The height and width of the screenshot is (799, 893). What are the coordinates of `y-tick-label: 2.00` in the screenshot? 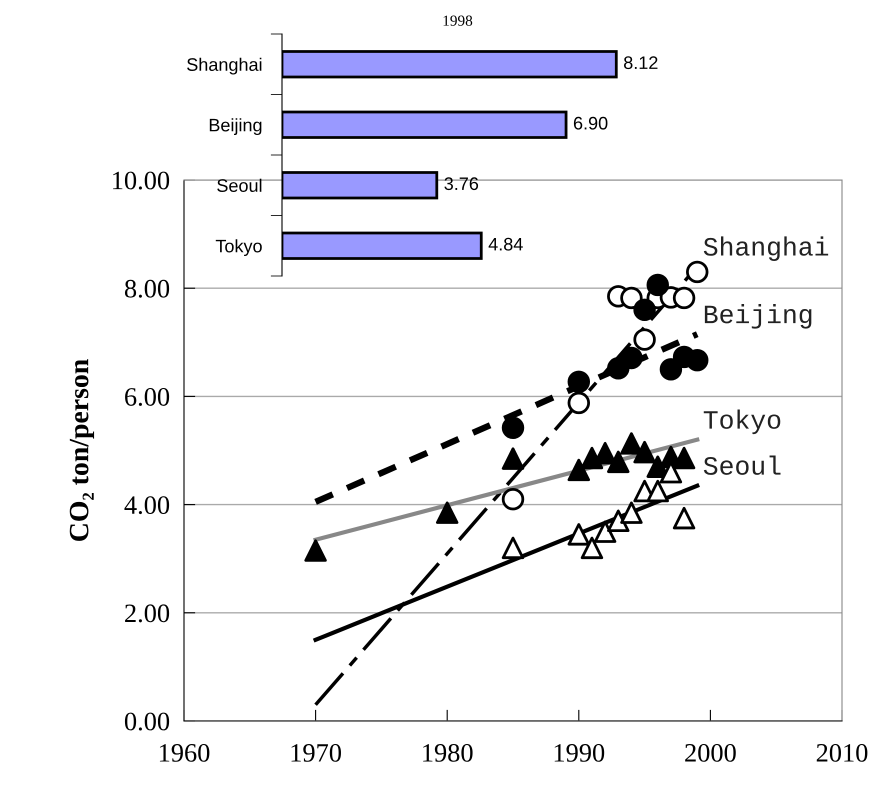 It's located at (147, 613).